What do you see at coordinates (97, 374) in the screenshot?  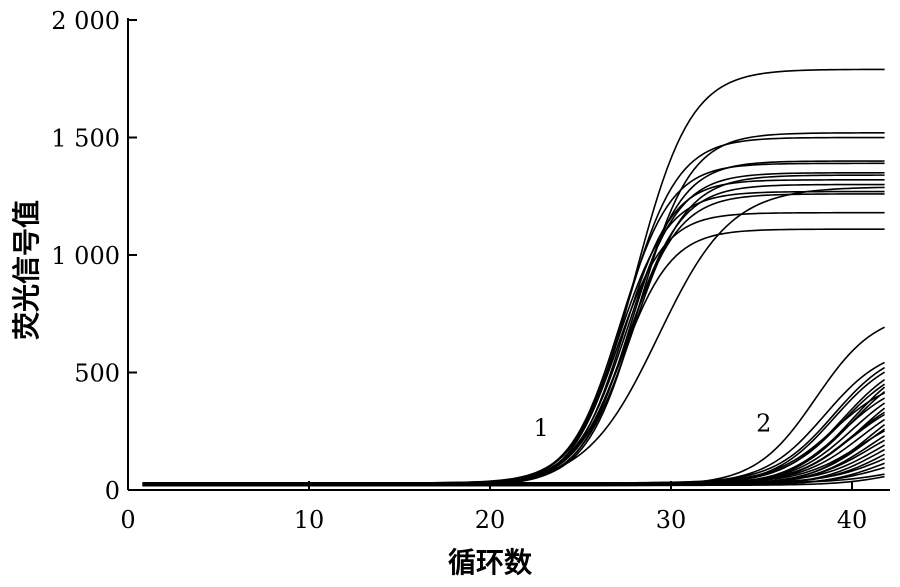 I see `y-tick-label: 500` at bounding box center [97, 374].